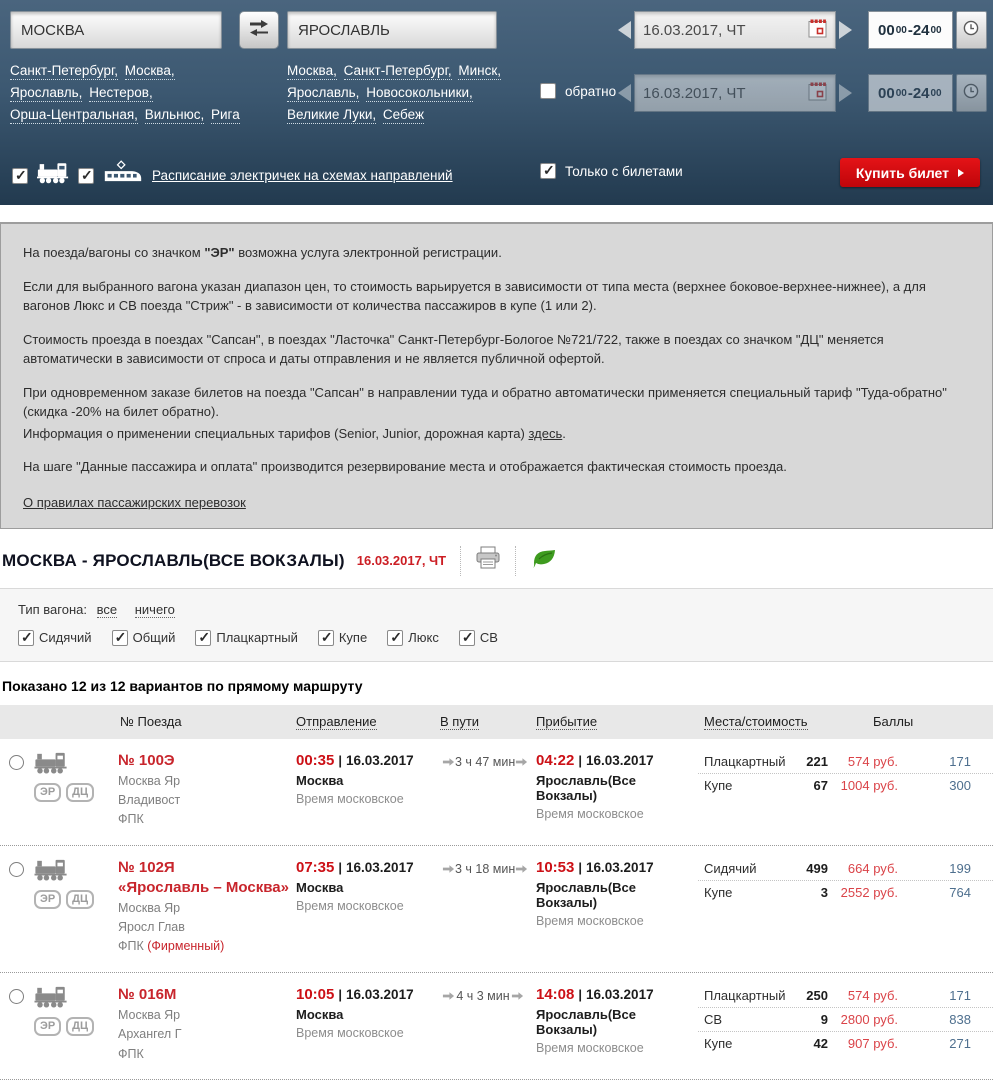  Describe the element at coordinates (146, 867) in the screenshot. I see `train-number-link: № 102Я` at that location.